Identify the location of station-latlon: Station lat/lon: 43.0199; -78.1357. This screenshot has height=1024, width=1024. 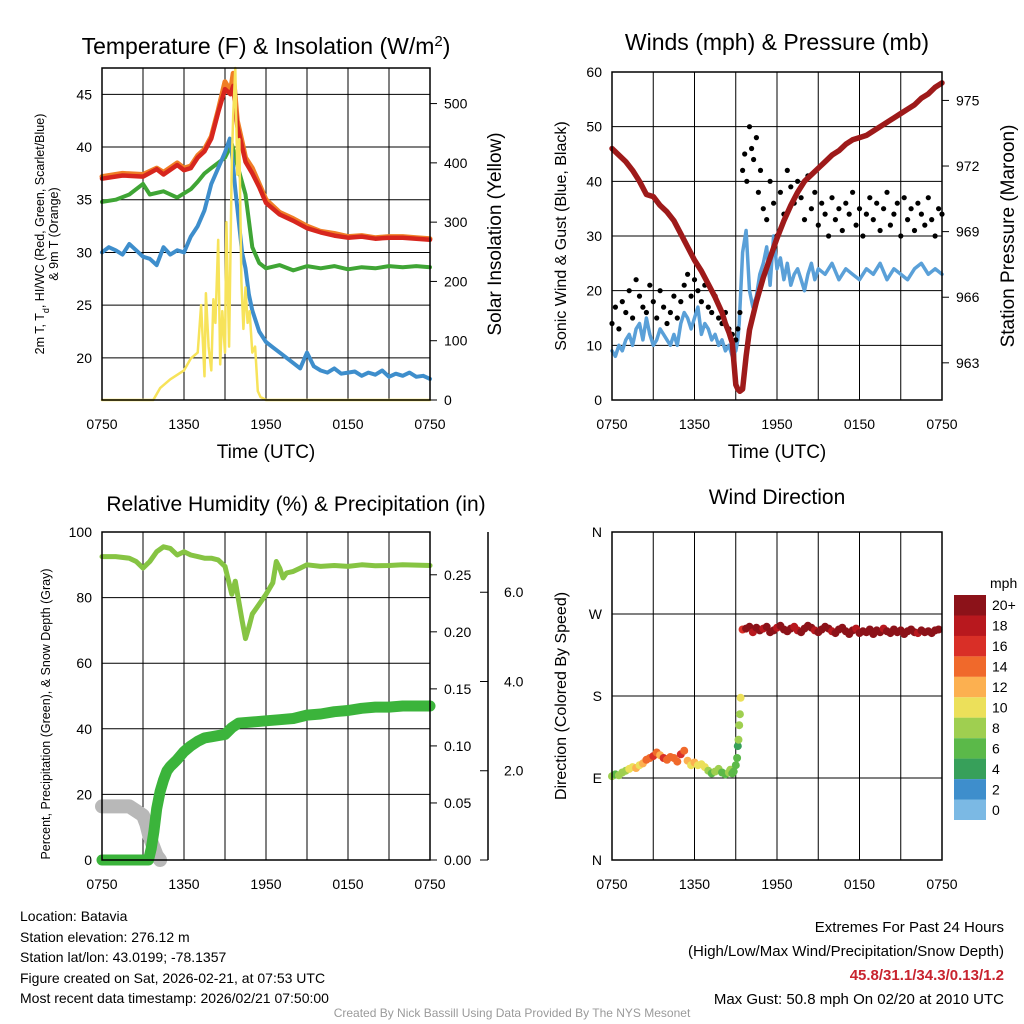
(123, 957).